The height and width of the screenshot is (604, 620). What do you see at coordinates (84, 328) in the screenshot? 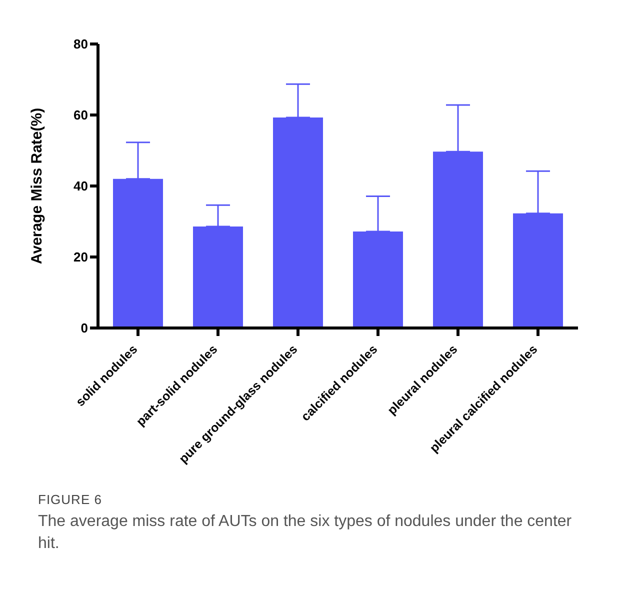
I see `y-tick-label: 0` at bounding box center [84, 328].